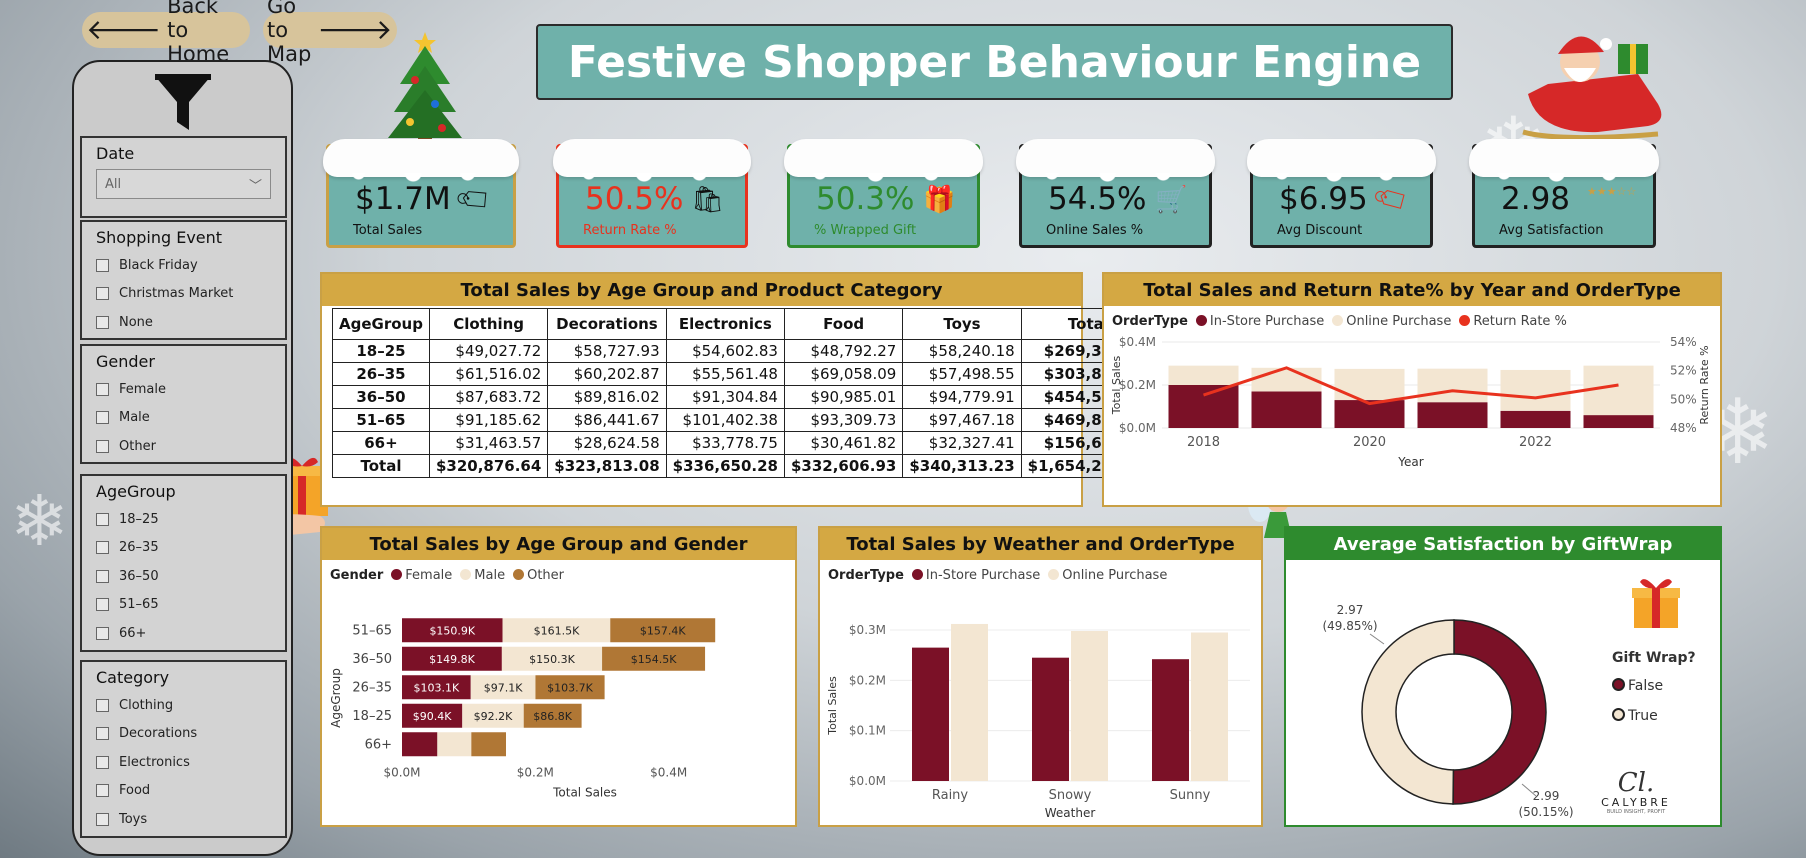  What do you see at coordinates (634, 199) in the screenshot?
I see `kpi-value: 50.5%` at bounding box center [634, 199].